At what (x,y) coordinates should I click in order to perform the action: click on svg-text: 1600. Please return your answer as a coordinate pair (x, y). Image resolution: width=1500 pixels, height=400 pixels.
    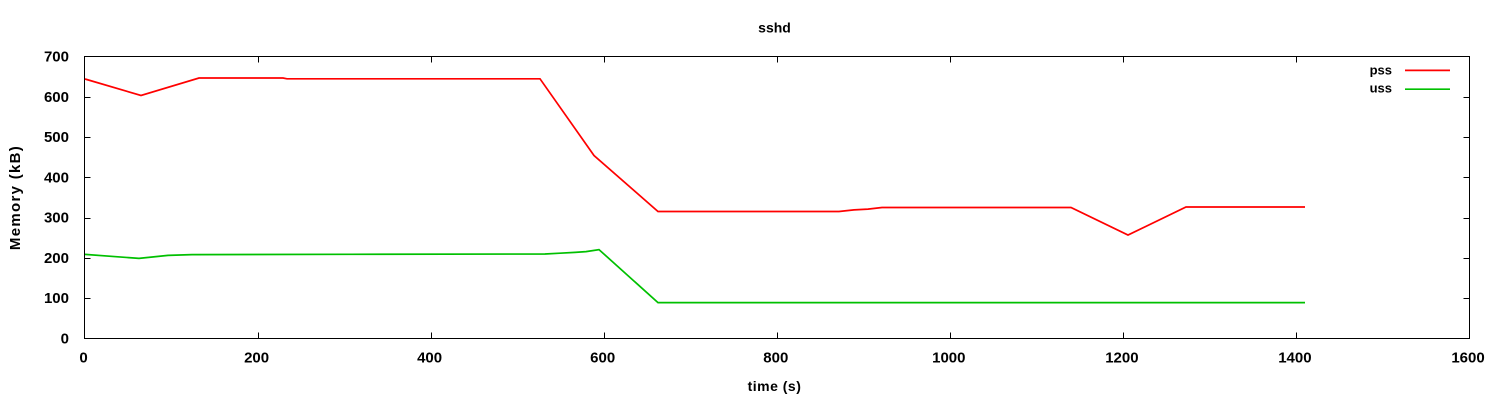
    Looking at the image, I should click on (1467, 358).